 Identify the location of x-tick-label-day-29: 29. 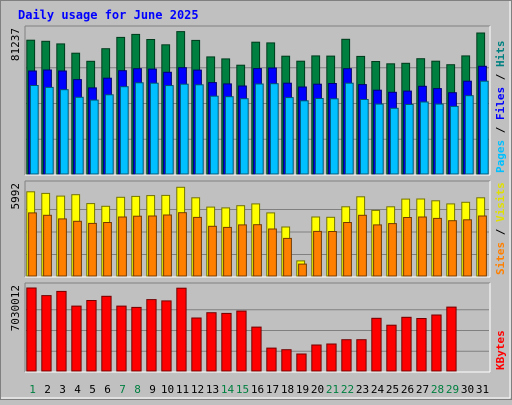
(452, 389).